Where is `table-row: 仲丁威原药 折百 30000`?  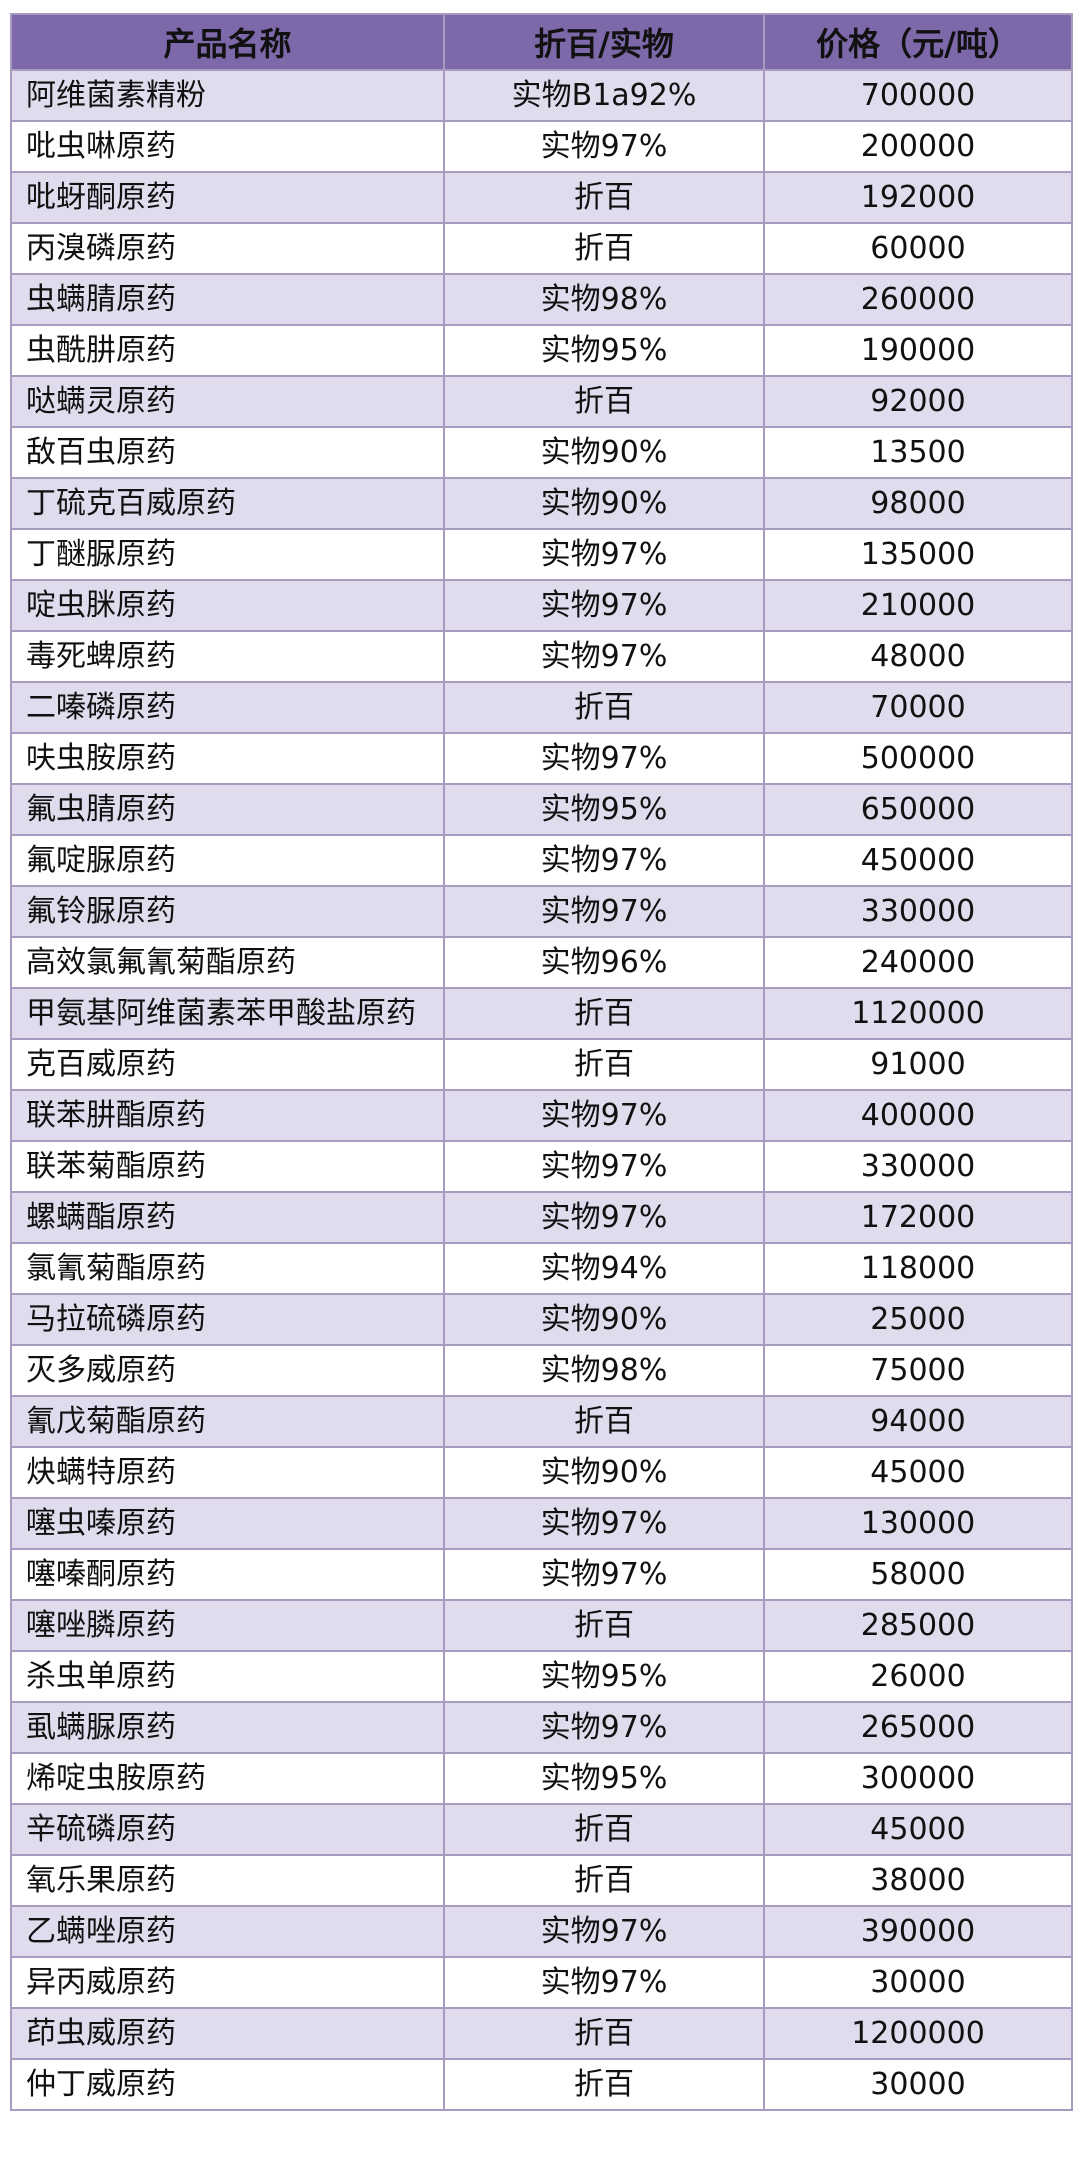 table-row: 仲丁威原药 折百 30000 is located at coordinates (541, 2084).